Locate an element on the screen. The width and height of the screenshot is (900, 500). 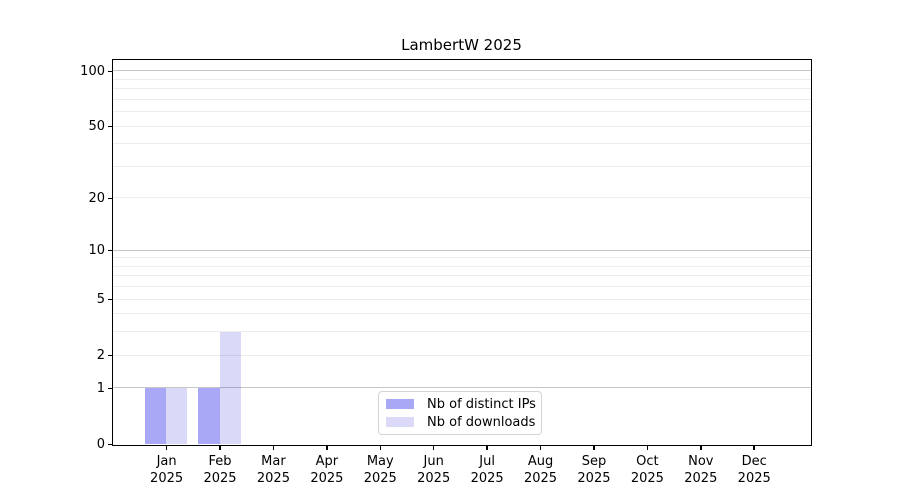
x-tick-label: Apr 2025 is located at coordinates (327, 470).